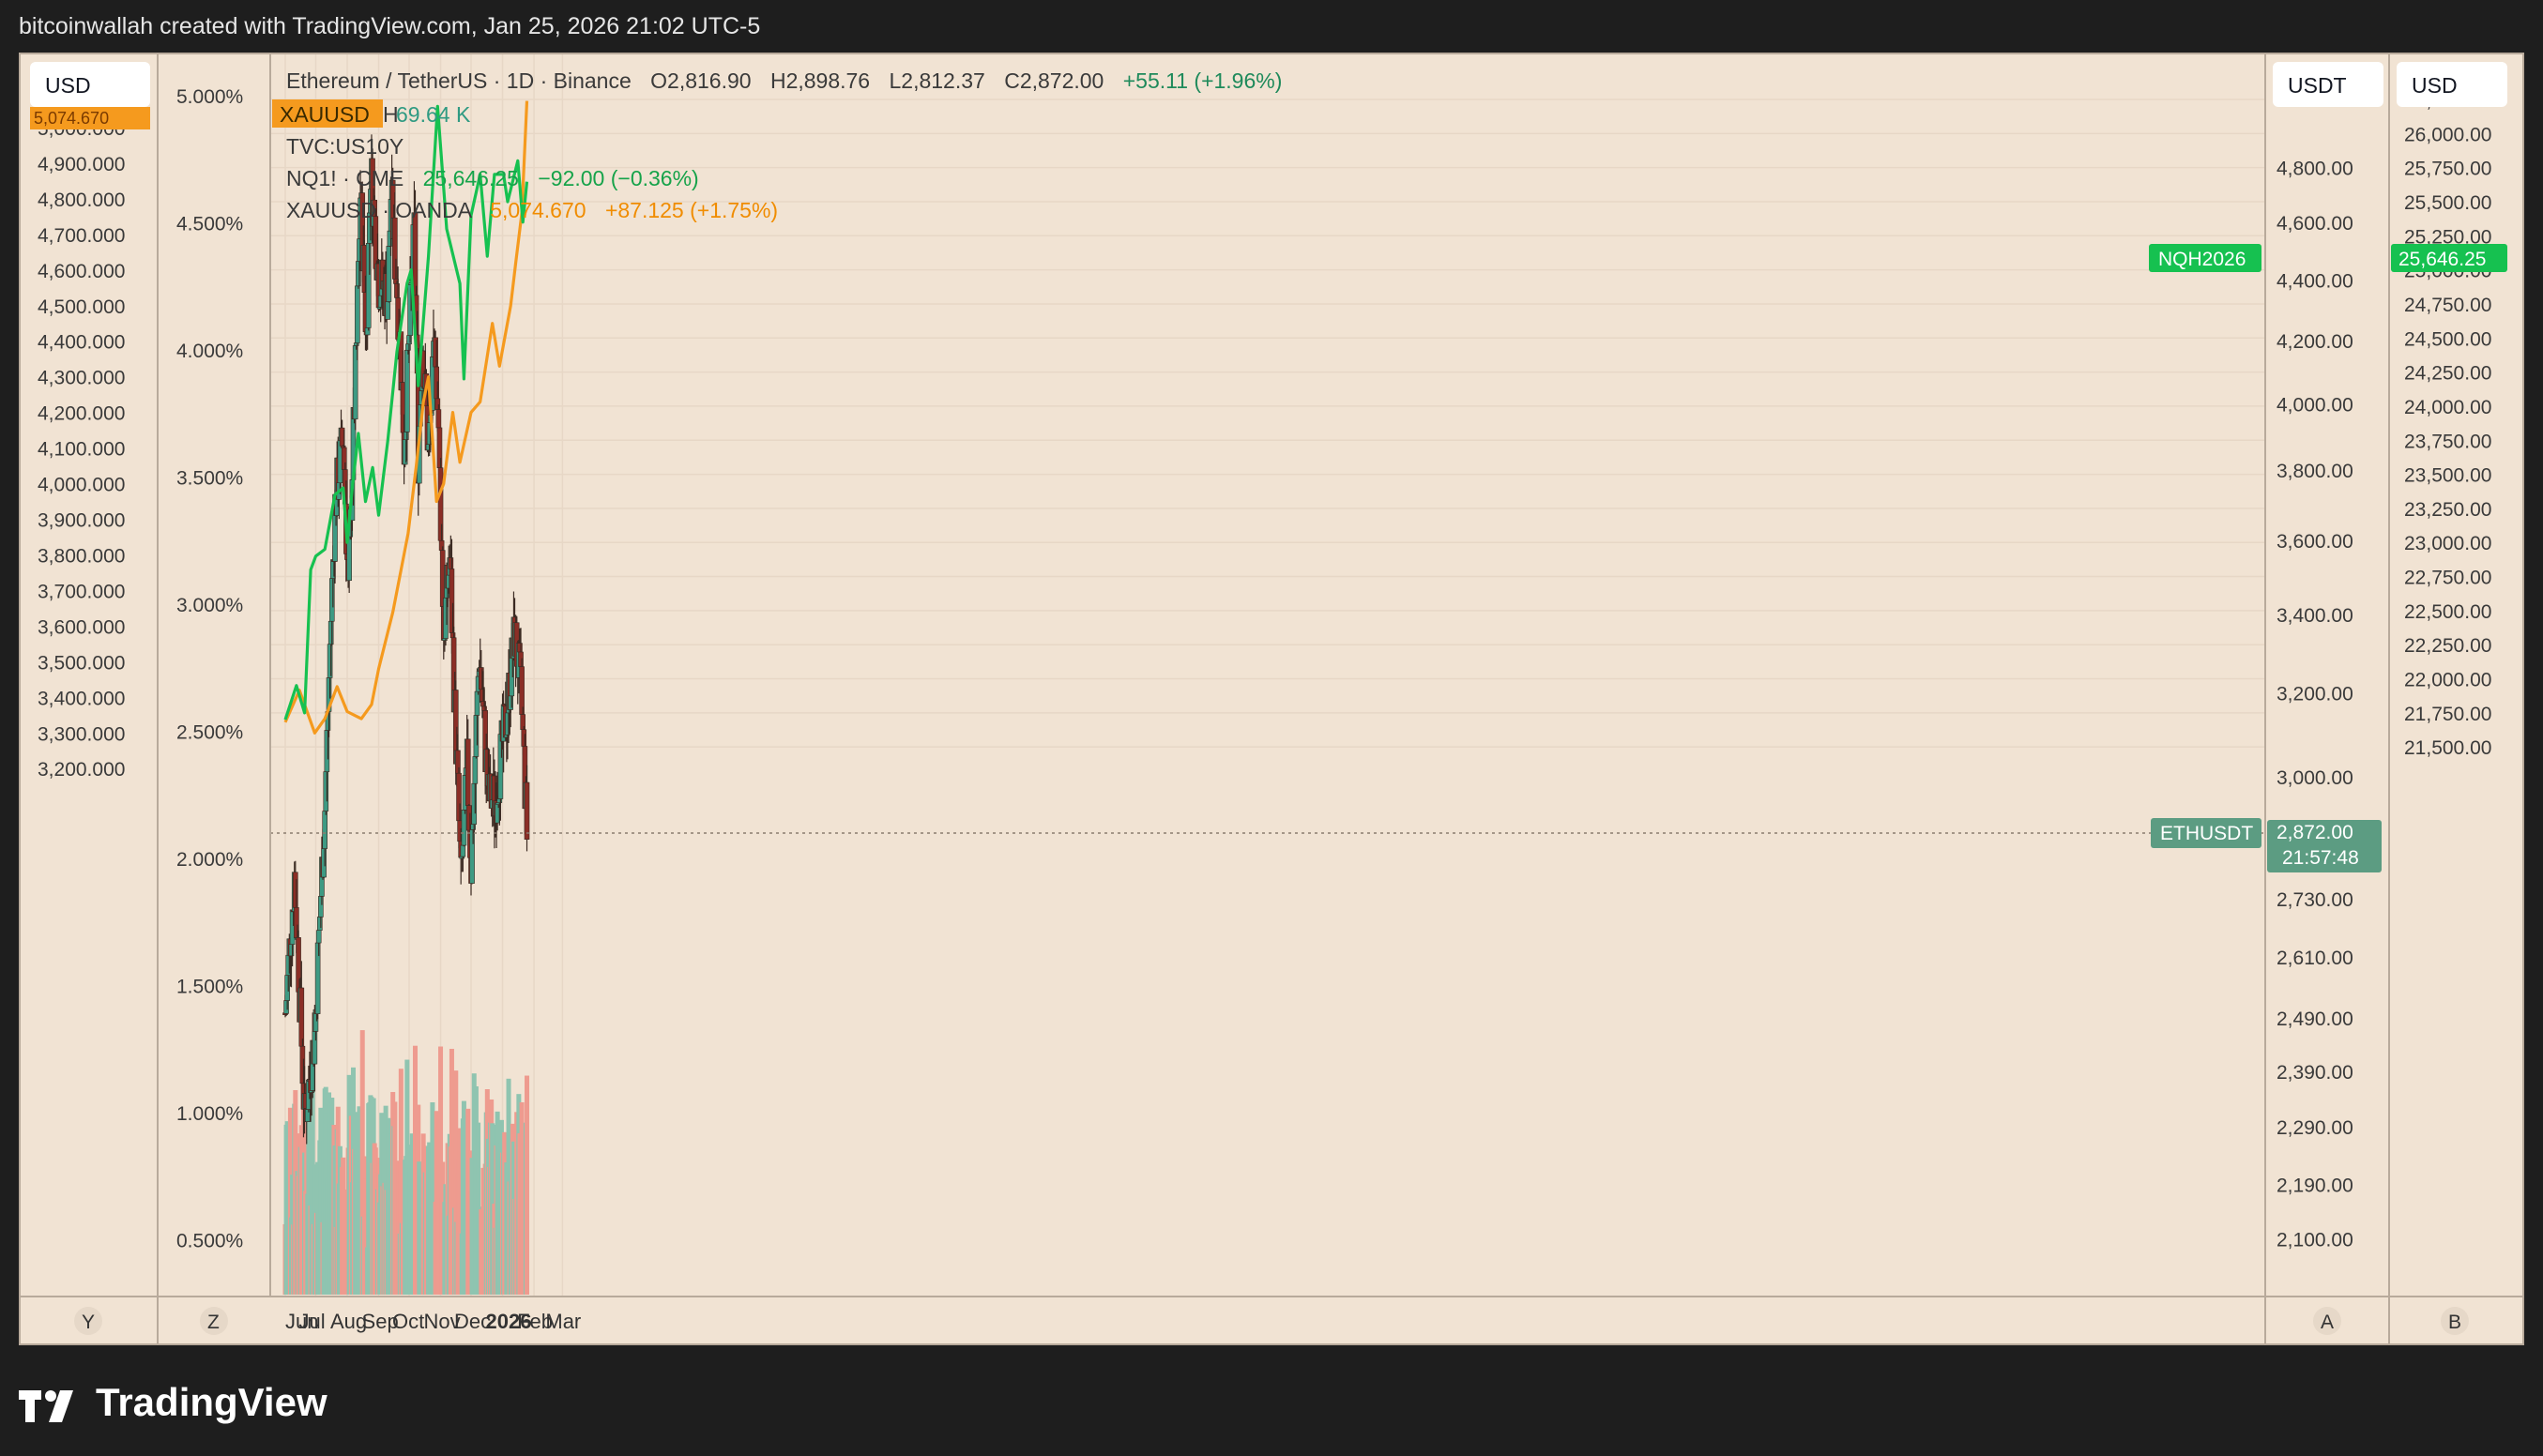  What do you see at coordinates (2447, 578) in the screenshot?
I see `nq-tick-label: 22,750.00` at bounding box center [2447, 578].